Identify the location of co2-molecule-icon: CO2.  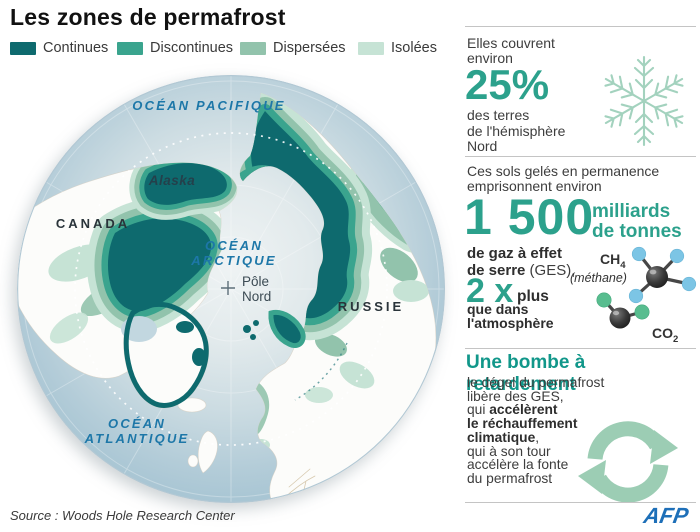
(637, 318).